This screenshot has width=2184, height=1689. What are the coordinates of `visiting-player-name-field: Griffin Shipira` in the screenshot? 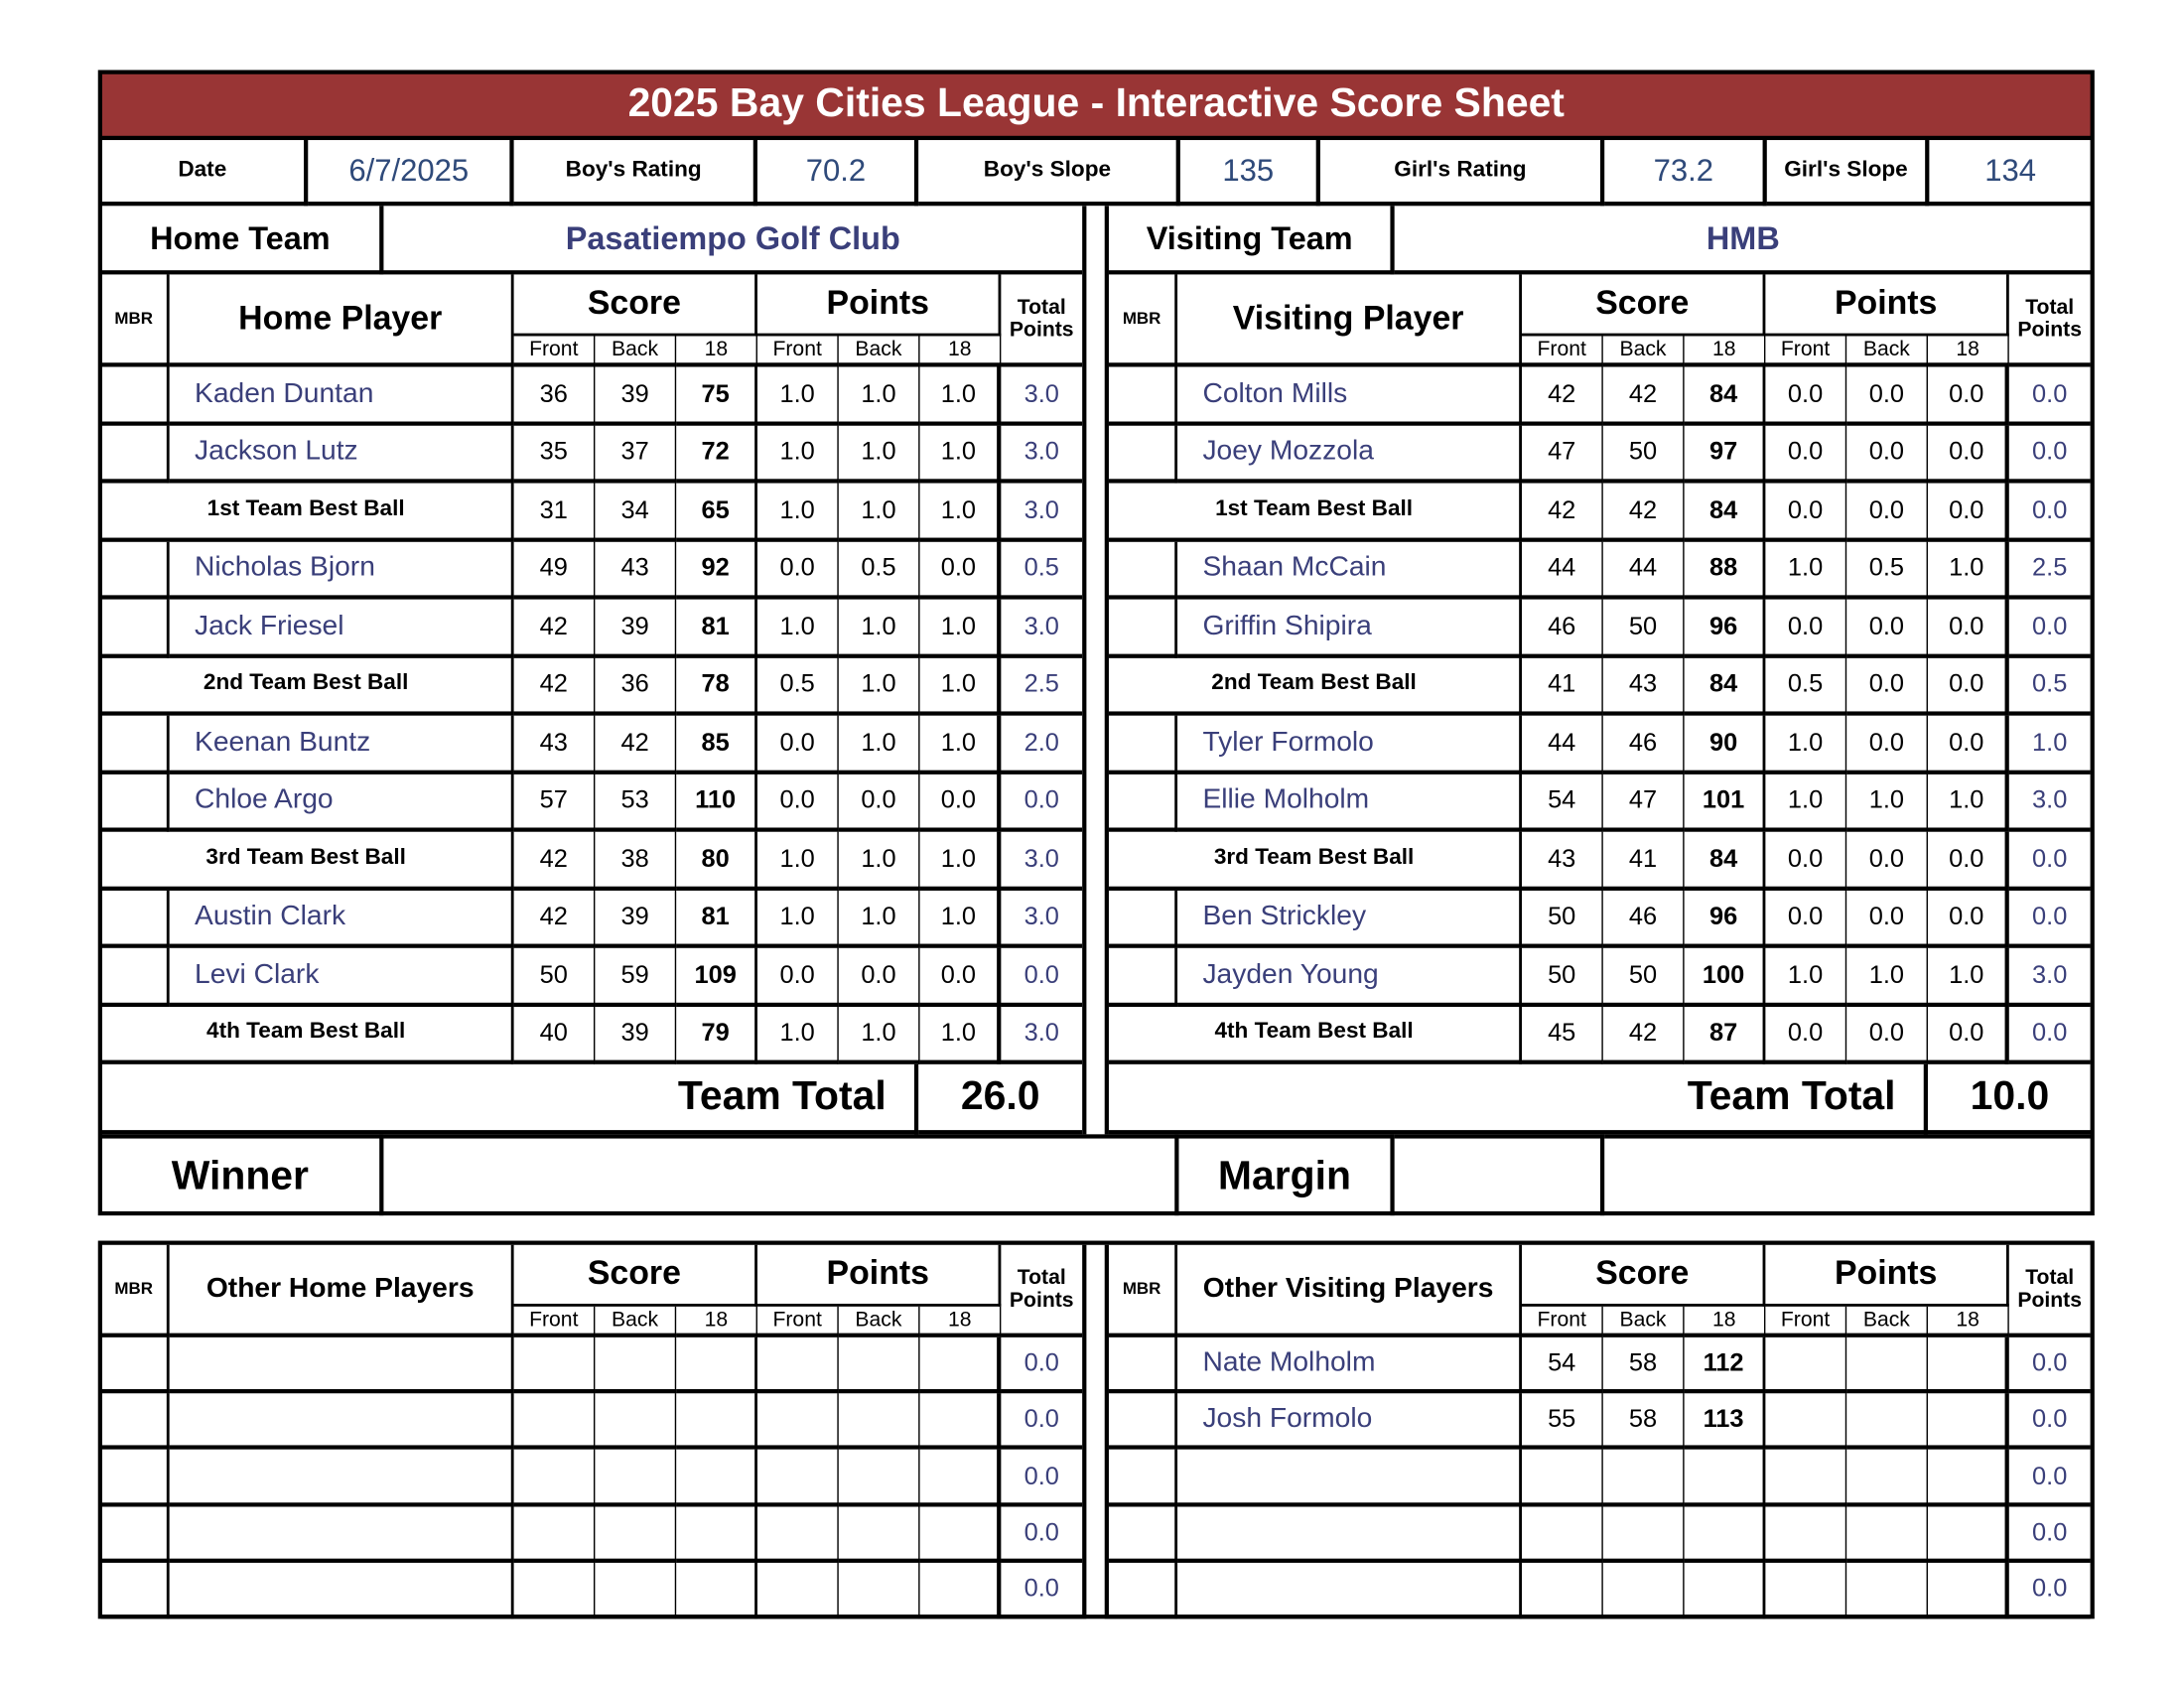 It's located at (1349, 629).